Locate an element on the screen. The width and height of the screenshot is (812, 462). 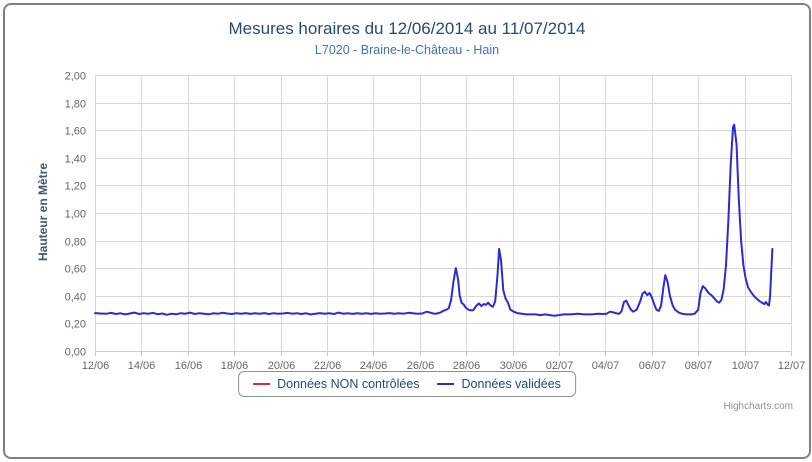
highcharts-credits-link: Highcharts.com is located at coordinates (758, 406).